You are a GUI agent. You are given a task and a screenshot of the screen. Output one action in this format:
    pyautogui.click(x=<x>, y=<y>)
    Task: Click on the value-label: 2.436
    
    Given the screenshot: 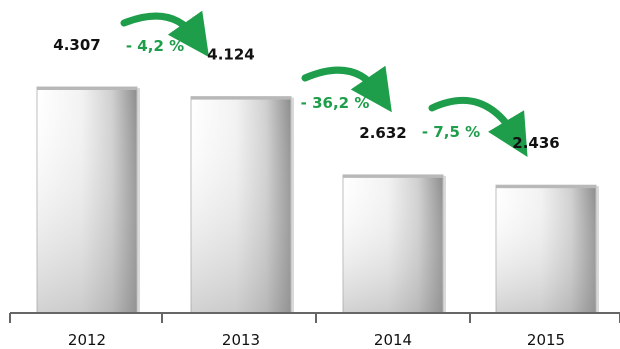 What is the action you would take?
    pyautogui.click(x=535, y=143)
    